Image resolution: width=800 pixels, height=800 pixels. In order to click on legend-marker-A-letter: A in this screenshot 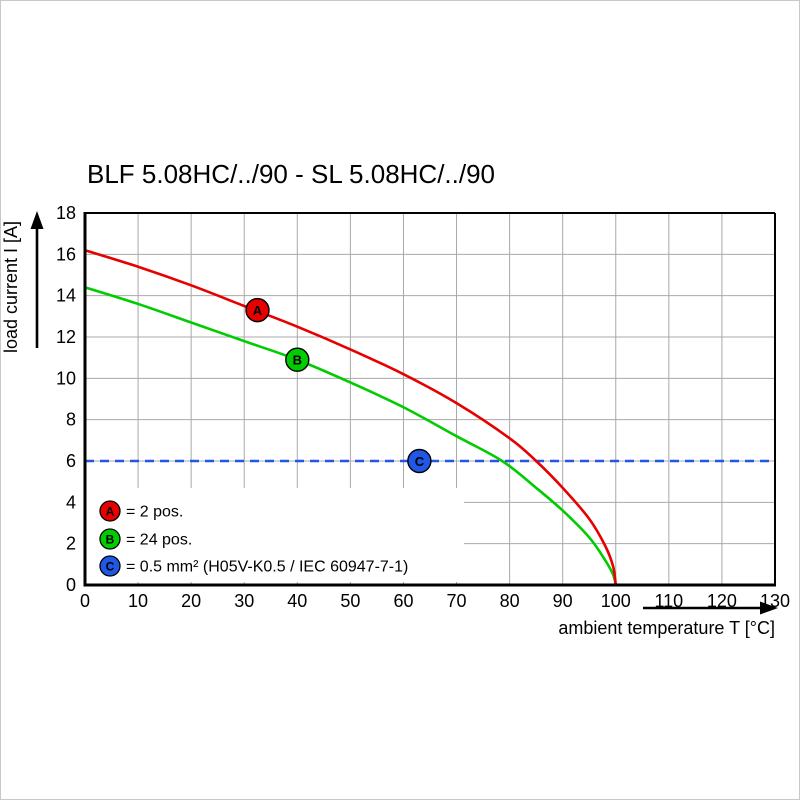, I will do `click(110, 512)`.